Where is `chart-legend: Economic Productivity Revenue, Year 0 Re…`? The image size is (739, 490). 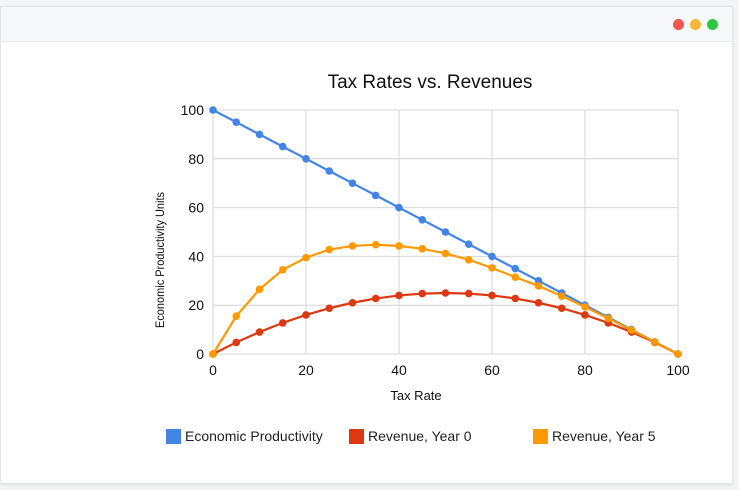
chart-legend: Economic Productivity Revenue, Year 0 Re… is located at coordinates (369, 437).